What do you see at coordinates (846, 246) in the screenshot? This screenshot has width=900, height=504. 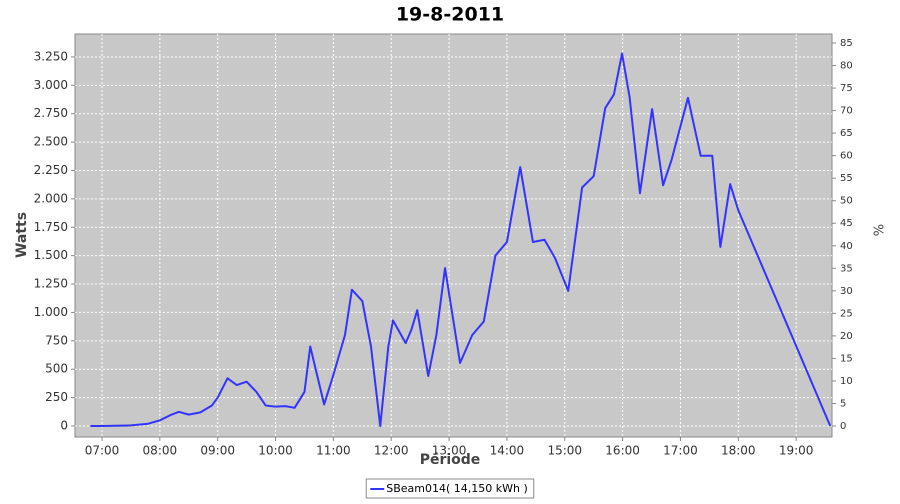 I see `y2-tick-label: 40` at bounding box center [846, 246].